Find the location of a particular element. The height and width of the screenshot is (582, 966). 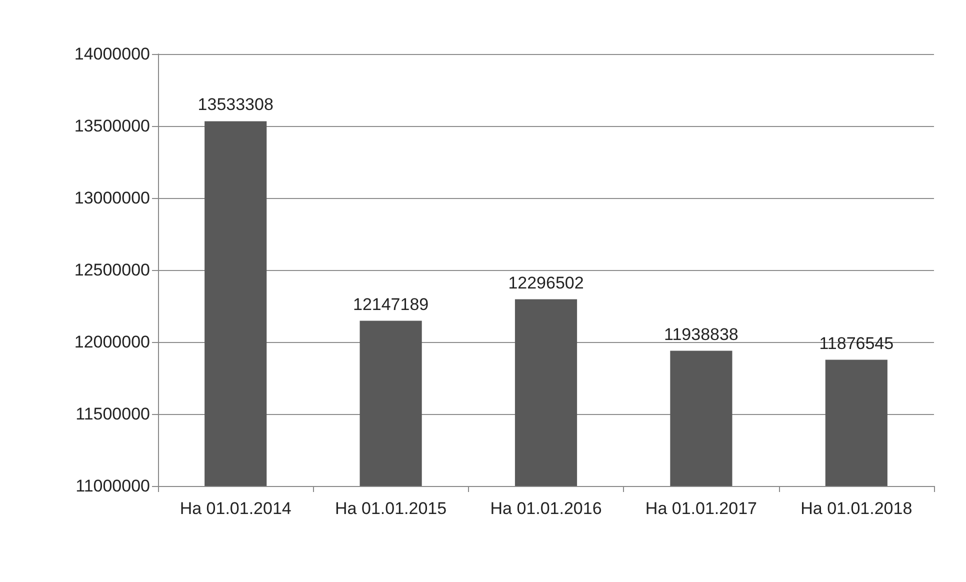

x-tick-label: На 01.01.2014 is located at coordinates (236, 508).